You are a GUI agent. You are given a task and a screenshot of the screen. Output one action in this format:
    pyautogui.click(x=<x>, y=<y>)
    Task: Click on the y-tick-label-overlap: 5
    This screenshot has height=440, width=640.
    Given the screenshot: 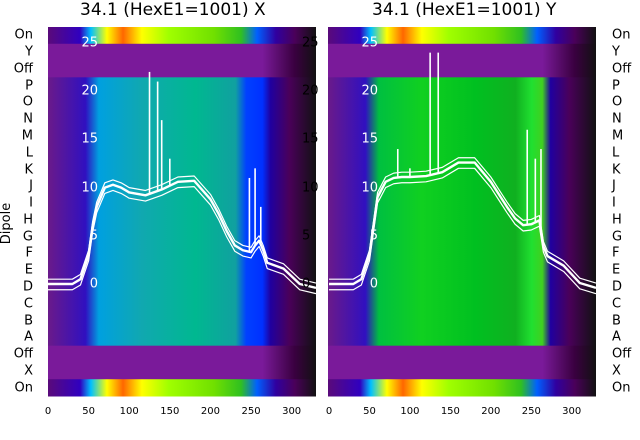 What is the action you would take?
    pyautogui.click(x=306, y=236)
    